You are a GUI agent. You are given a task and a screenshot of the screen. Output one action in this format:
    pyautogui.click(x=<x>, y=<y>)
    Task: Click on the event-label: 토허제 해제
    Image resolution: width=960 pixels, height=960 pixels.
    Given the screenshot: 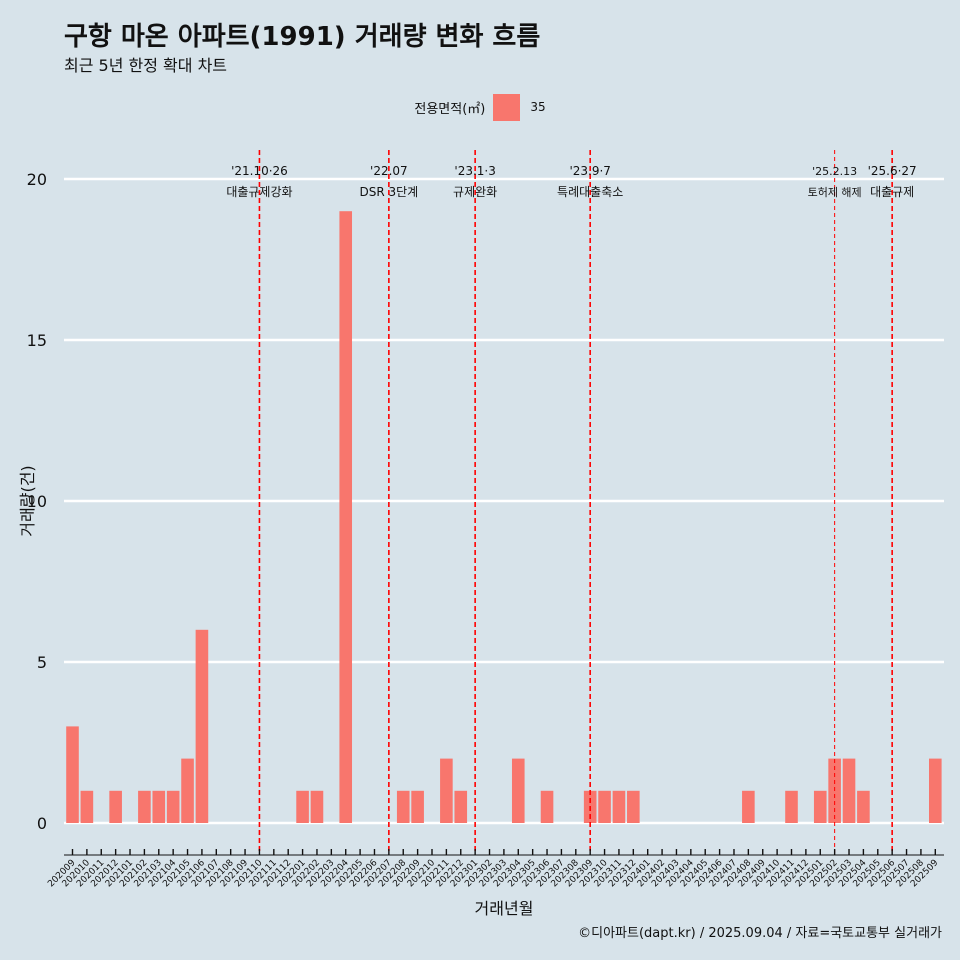 What is the action you would take?
    pyautogui.click(x=835, y=192)
    